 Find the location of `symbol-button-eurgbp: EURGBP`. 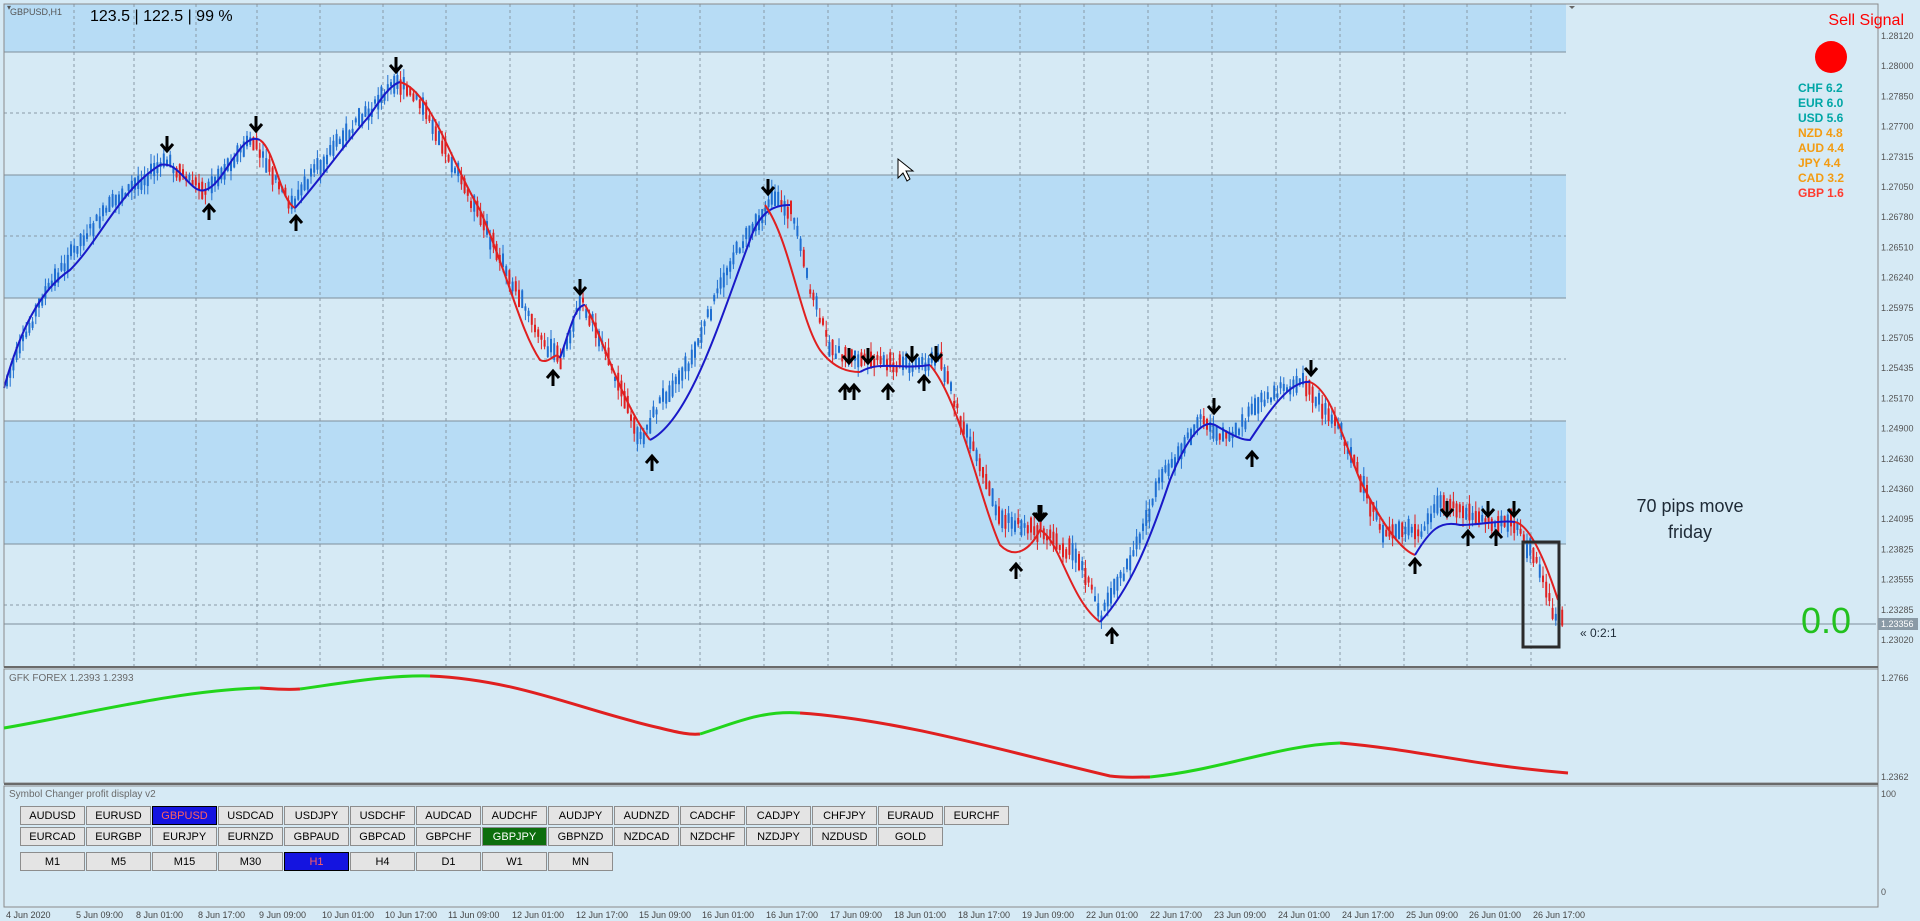

symbol-button-eurgbp: EURGBP is located at coordinates (118, 836).